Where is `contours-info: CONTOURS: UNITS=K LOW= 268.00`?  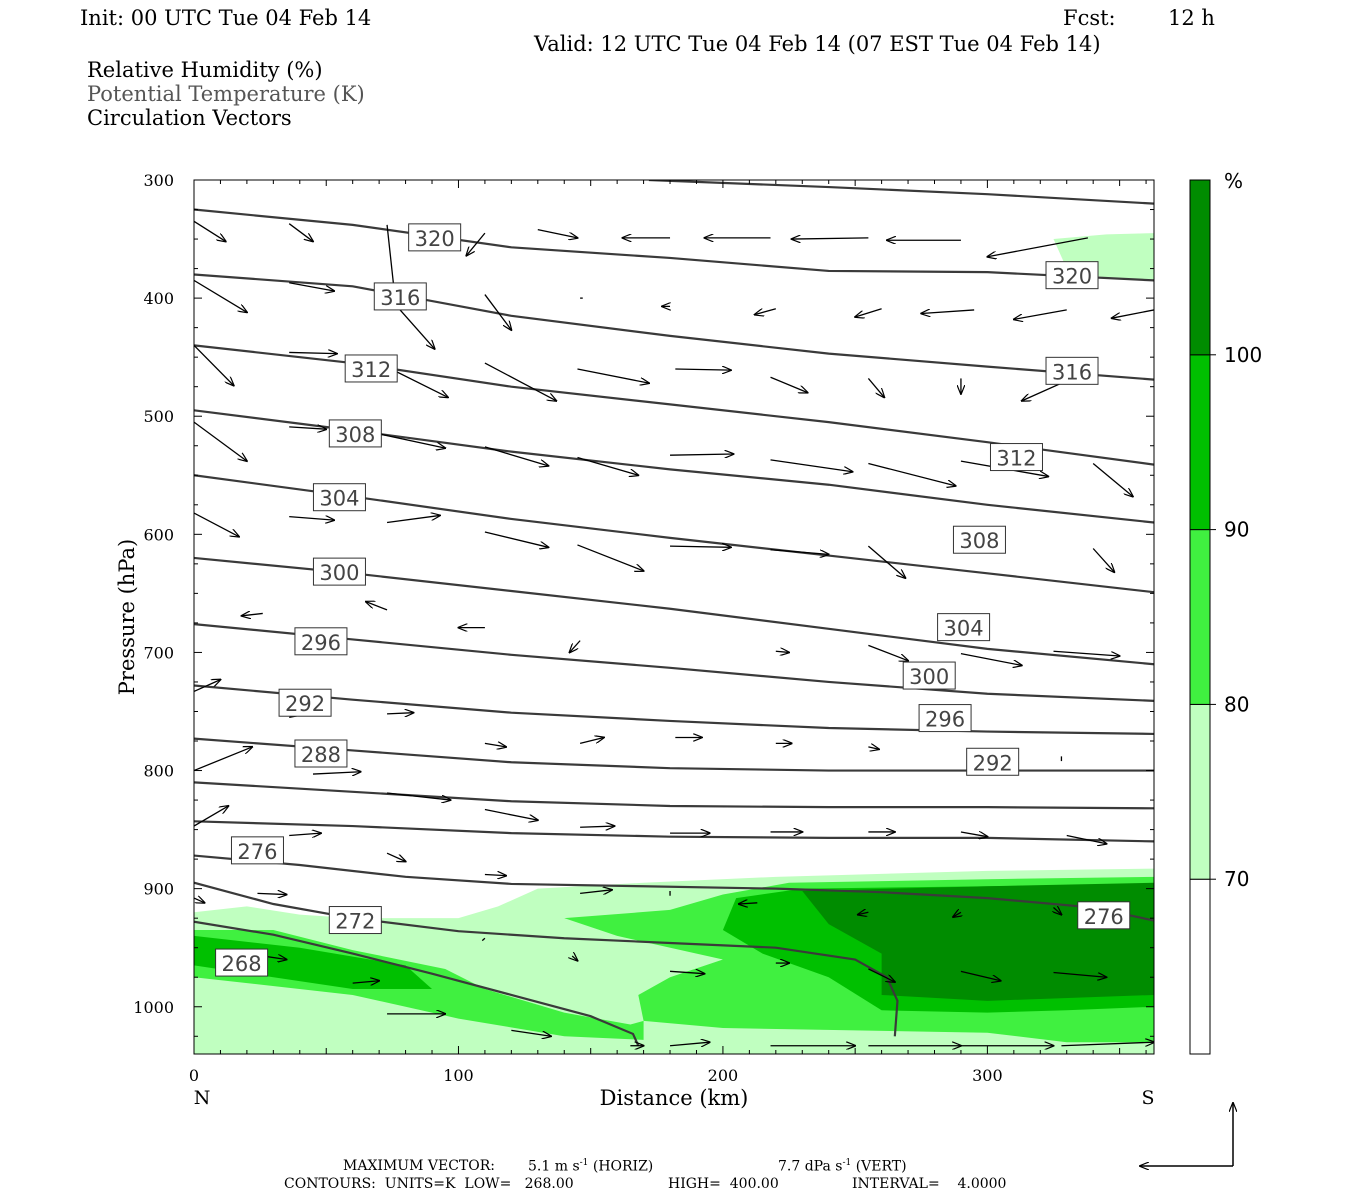 contours-info: CONTOURS: UNITS=K LOW= 268.00 is located at coordinates (429, 1184).